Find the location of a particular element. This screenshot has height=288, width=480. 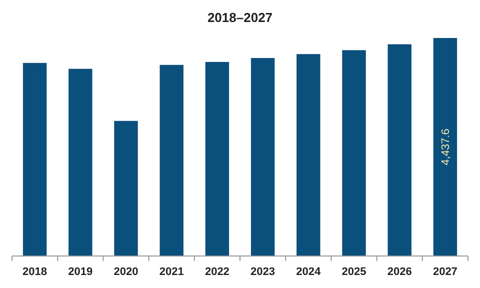

x-tick-label: 2020 is located at coordinates (126, 272).